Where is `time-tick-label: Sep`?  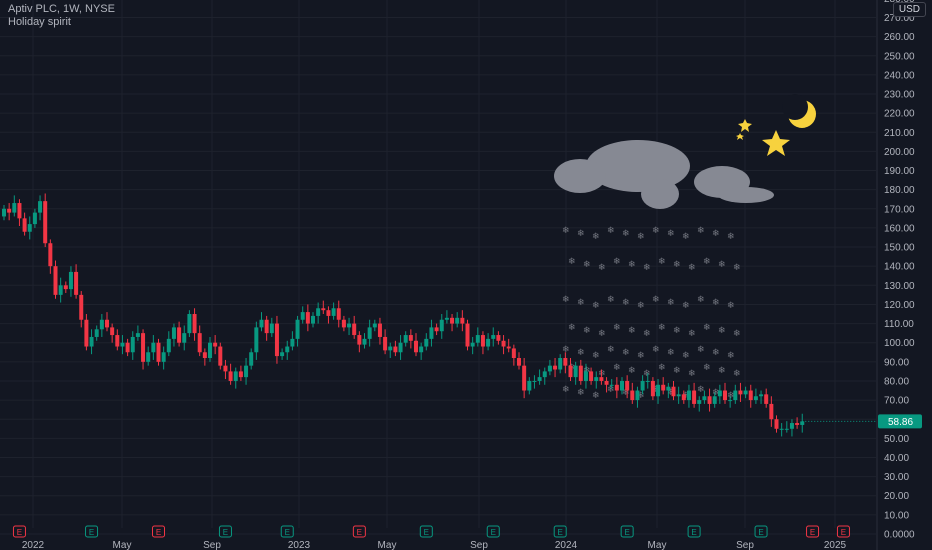 time-tick-label: Sep is located at coordinates (479, 545).